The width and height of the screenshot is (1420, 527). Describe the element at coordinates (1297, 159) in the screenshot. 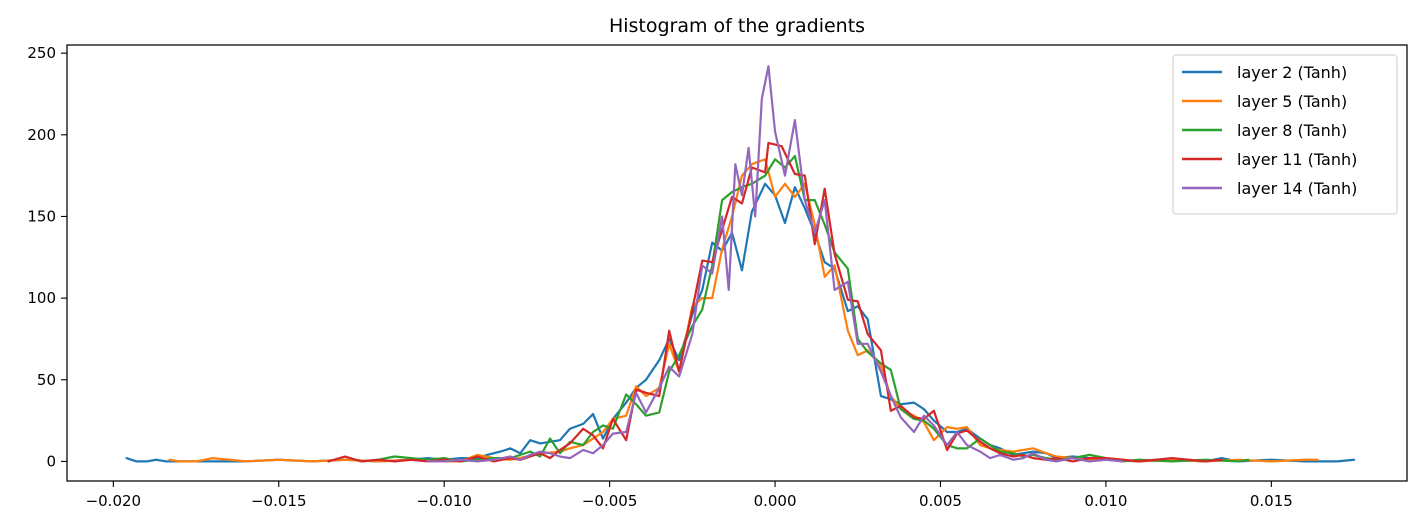

I see `legend-label: layer 11 (Tanh)` at that location.